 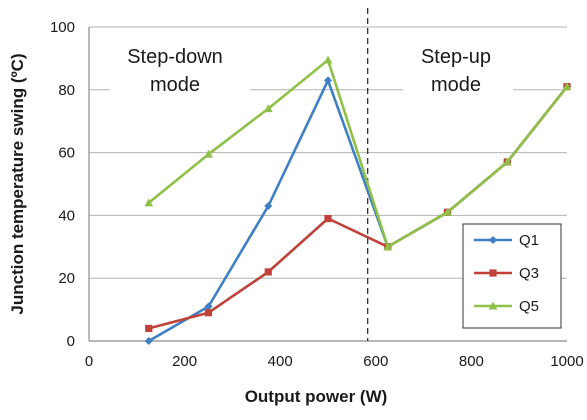 I want to click on y-tick-label-20: 20, so click(x=66, y=278).